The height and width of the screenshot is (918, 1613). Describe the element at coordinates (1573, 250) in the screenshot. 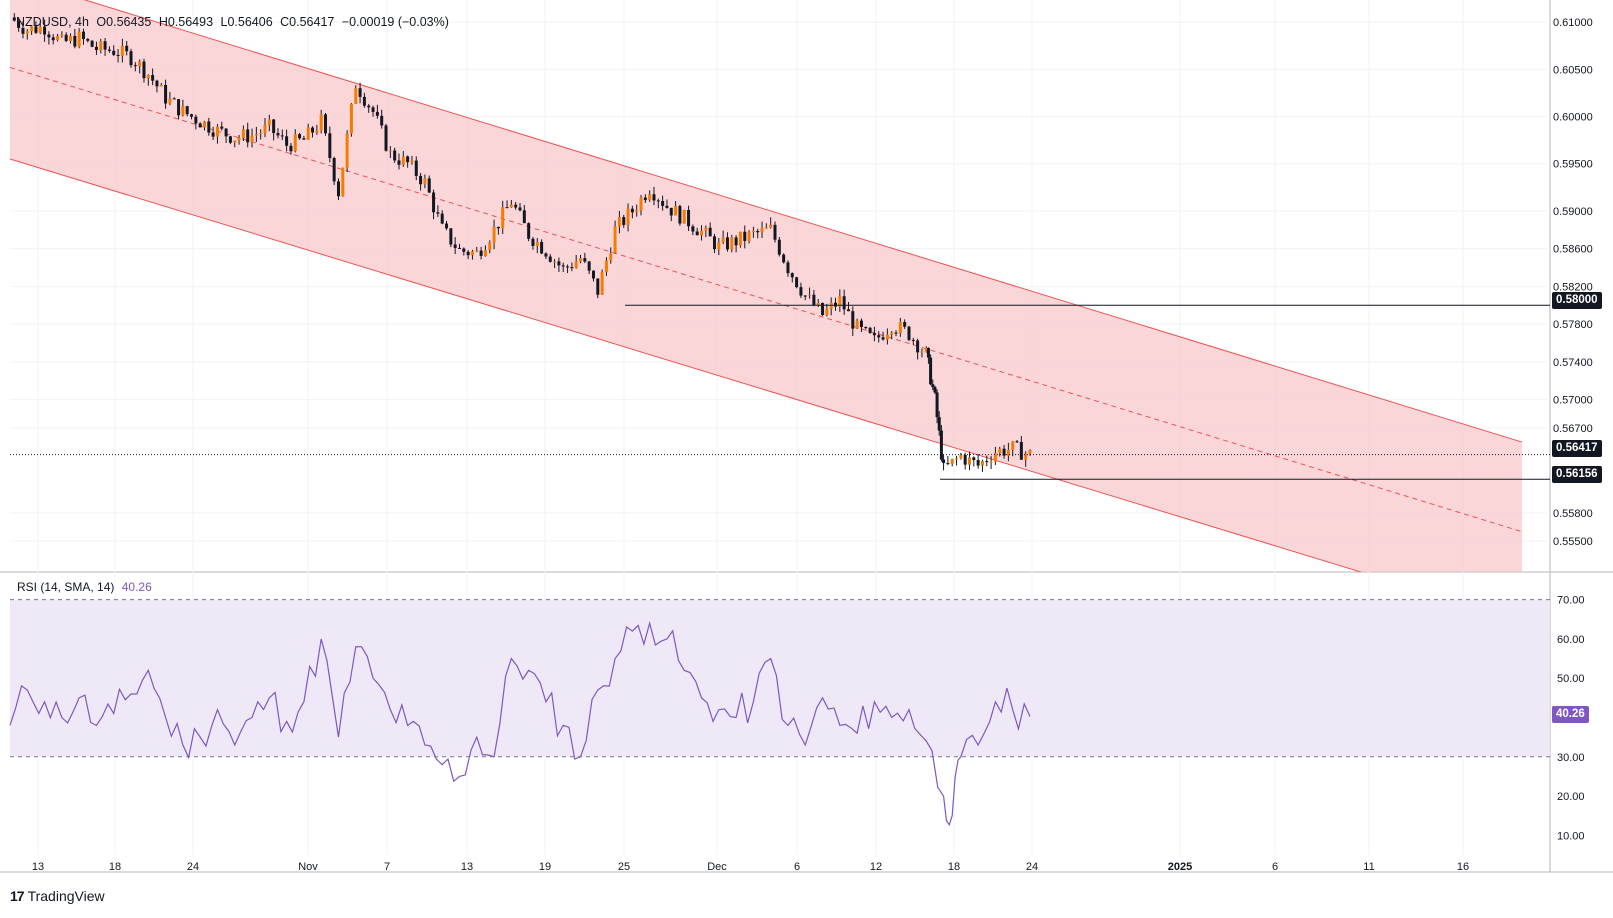

I see `price-tick-label: 0.58600` at that location.